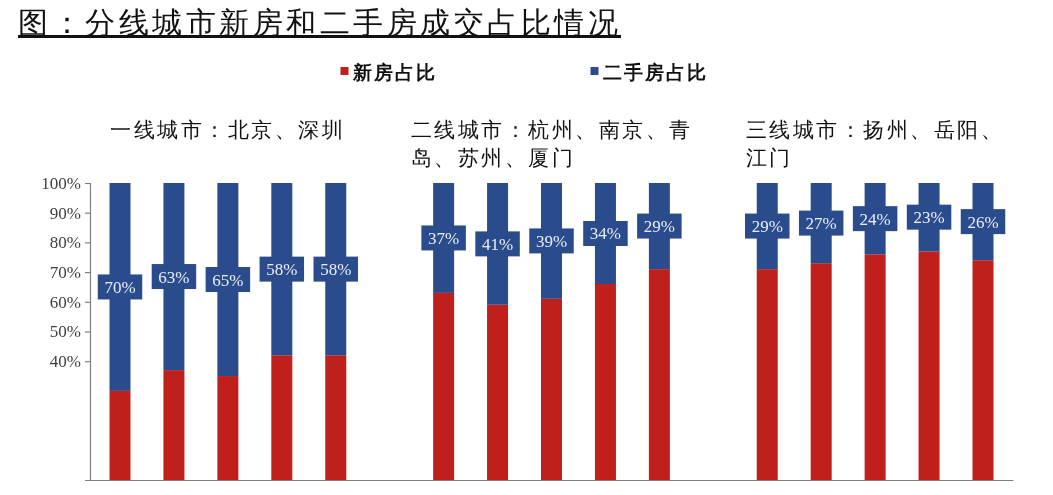 Image resolution: width=1053 pixels, height=495 pixels. What do you see at coordinates (228, 130) in the screenshot?
I see `text: 一线城市：北京、深圳` at bounding box center [228, 130].